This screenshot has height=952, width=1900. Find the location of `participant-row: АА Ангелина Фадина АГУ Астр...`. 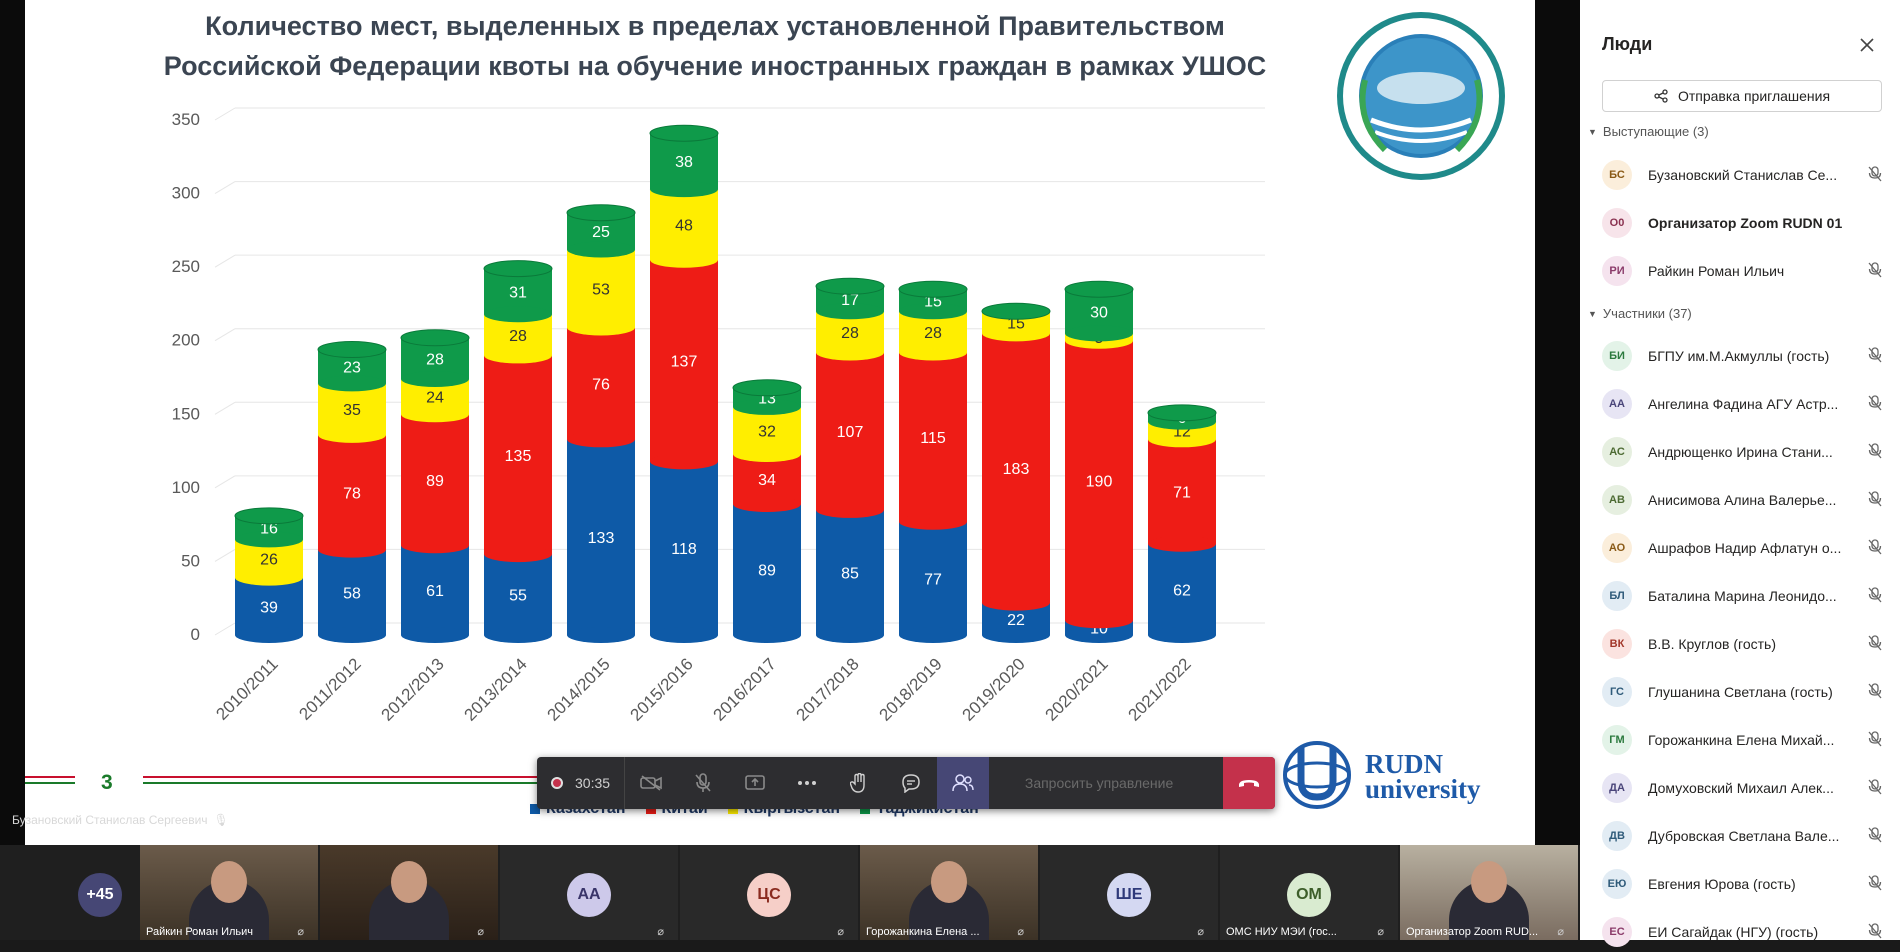

participant-row: АА Ангелина Фадина АГУ Астр... is located at coordinates (1747, 404).